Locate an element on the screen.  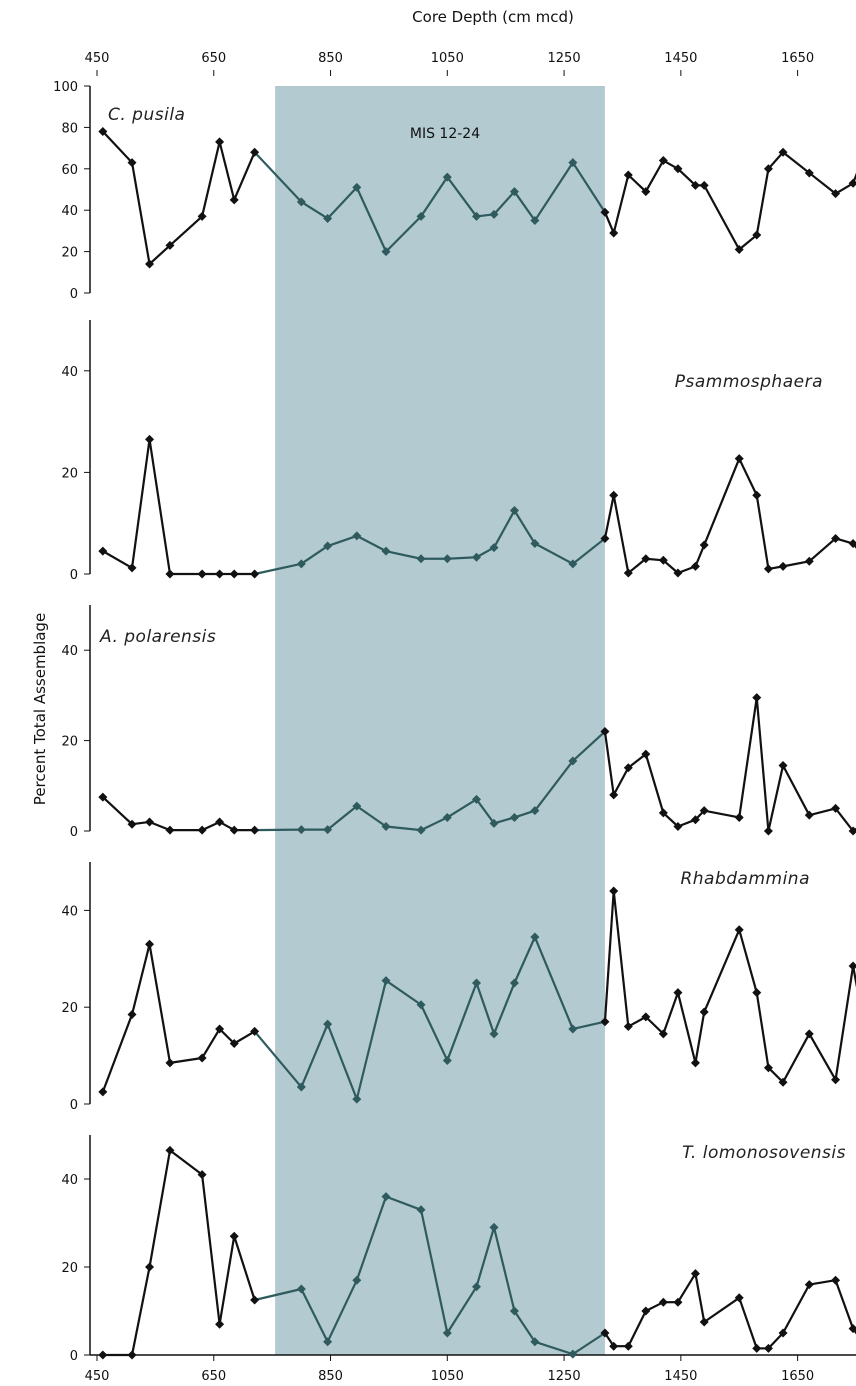
series-label: Psammosphaera is located at coordinates (749, 382).